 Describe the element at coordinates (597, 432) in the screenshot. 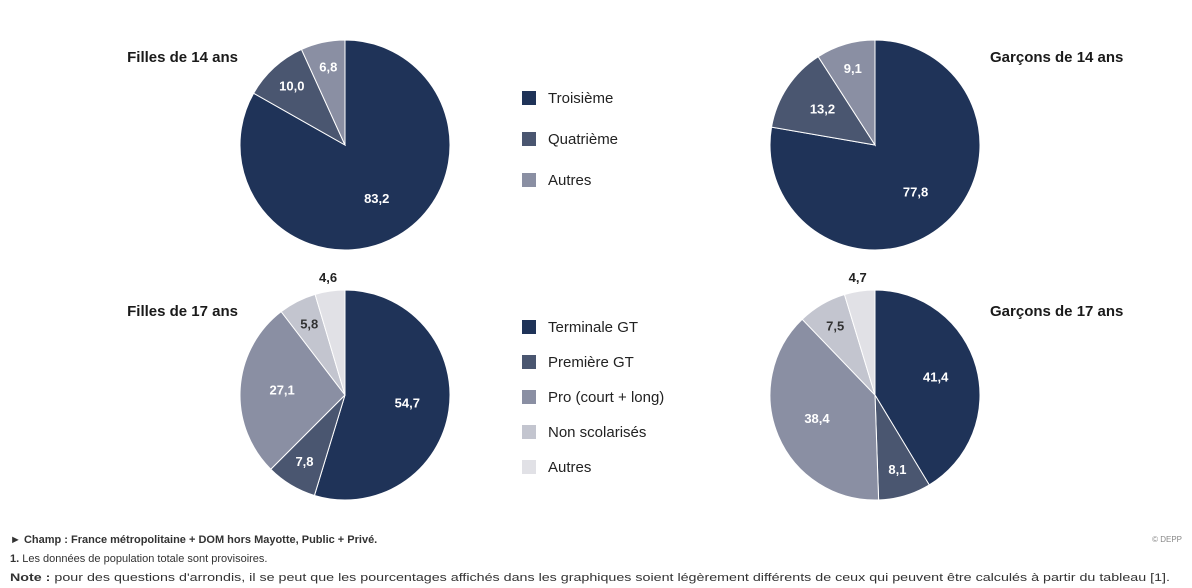

I see `legend-label: Non scolarisés` at that location.